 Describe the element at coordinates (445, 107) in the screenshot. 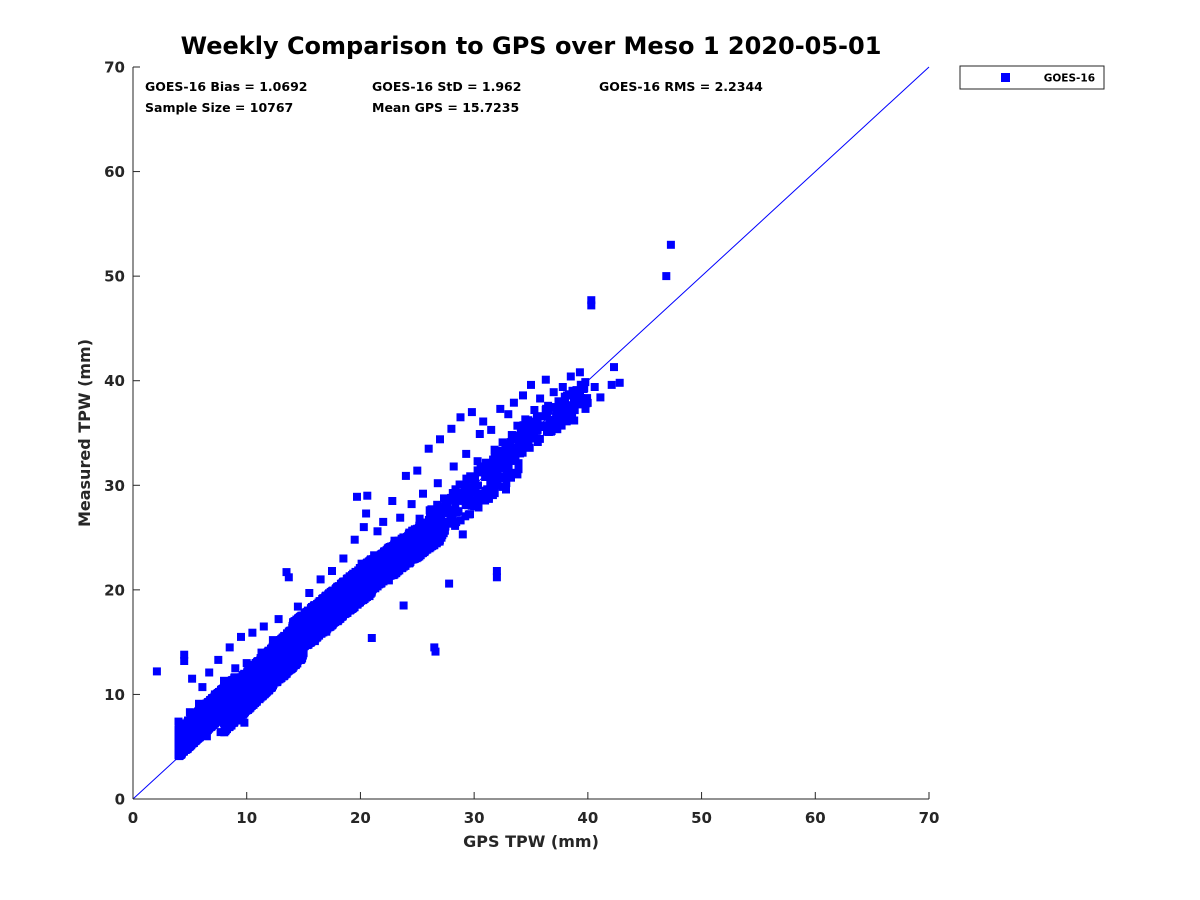

I see `stat-mean-gps: Mean GPS = 15.7235` at that location.